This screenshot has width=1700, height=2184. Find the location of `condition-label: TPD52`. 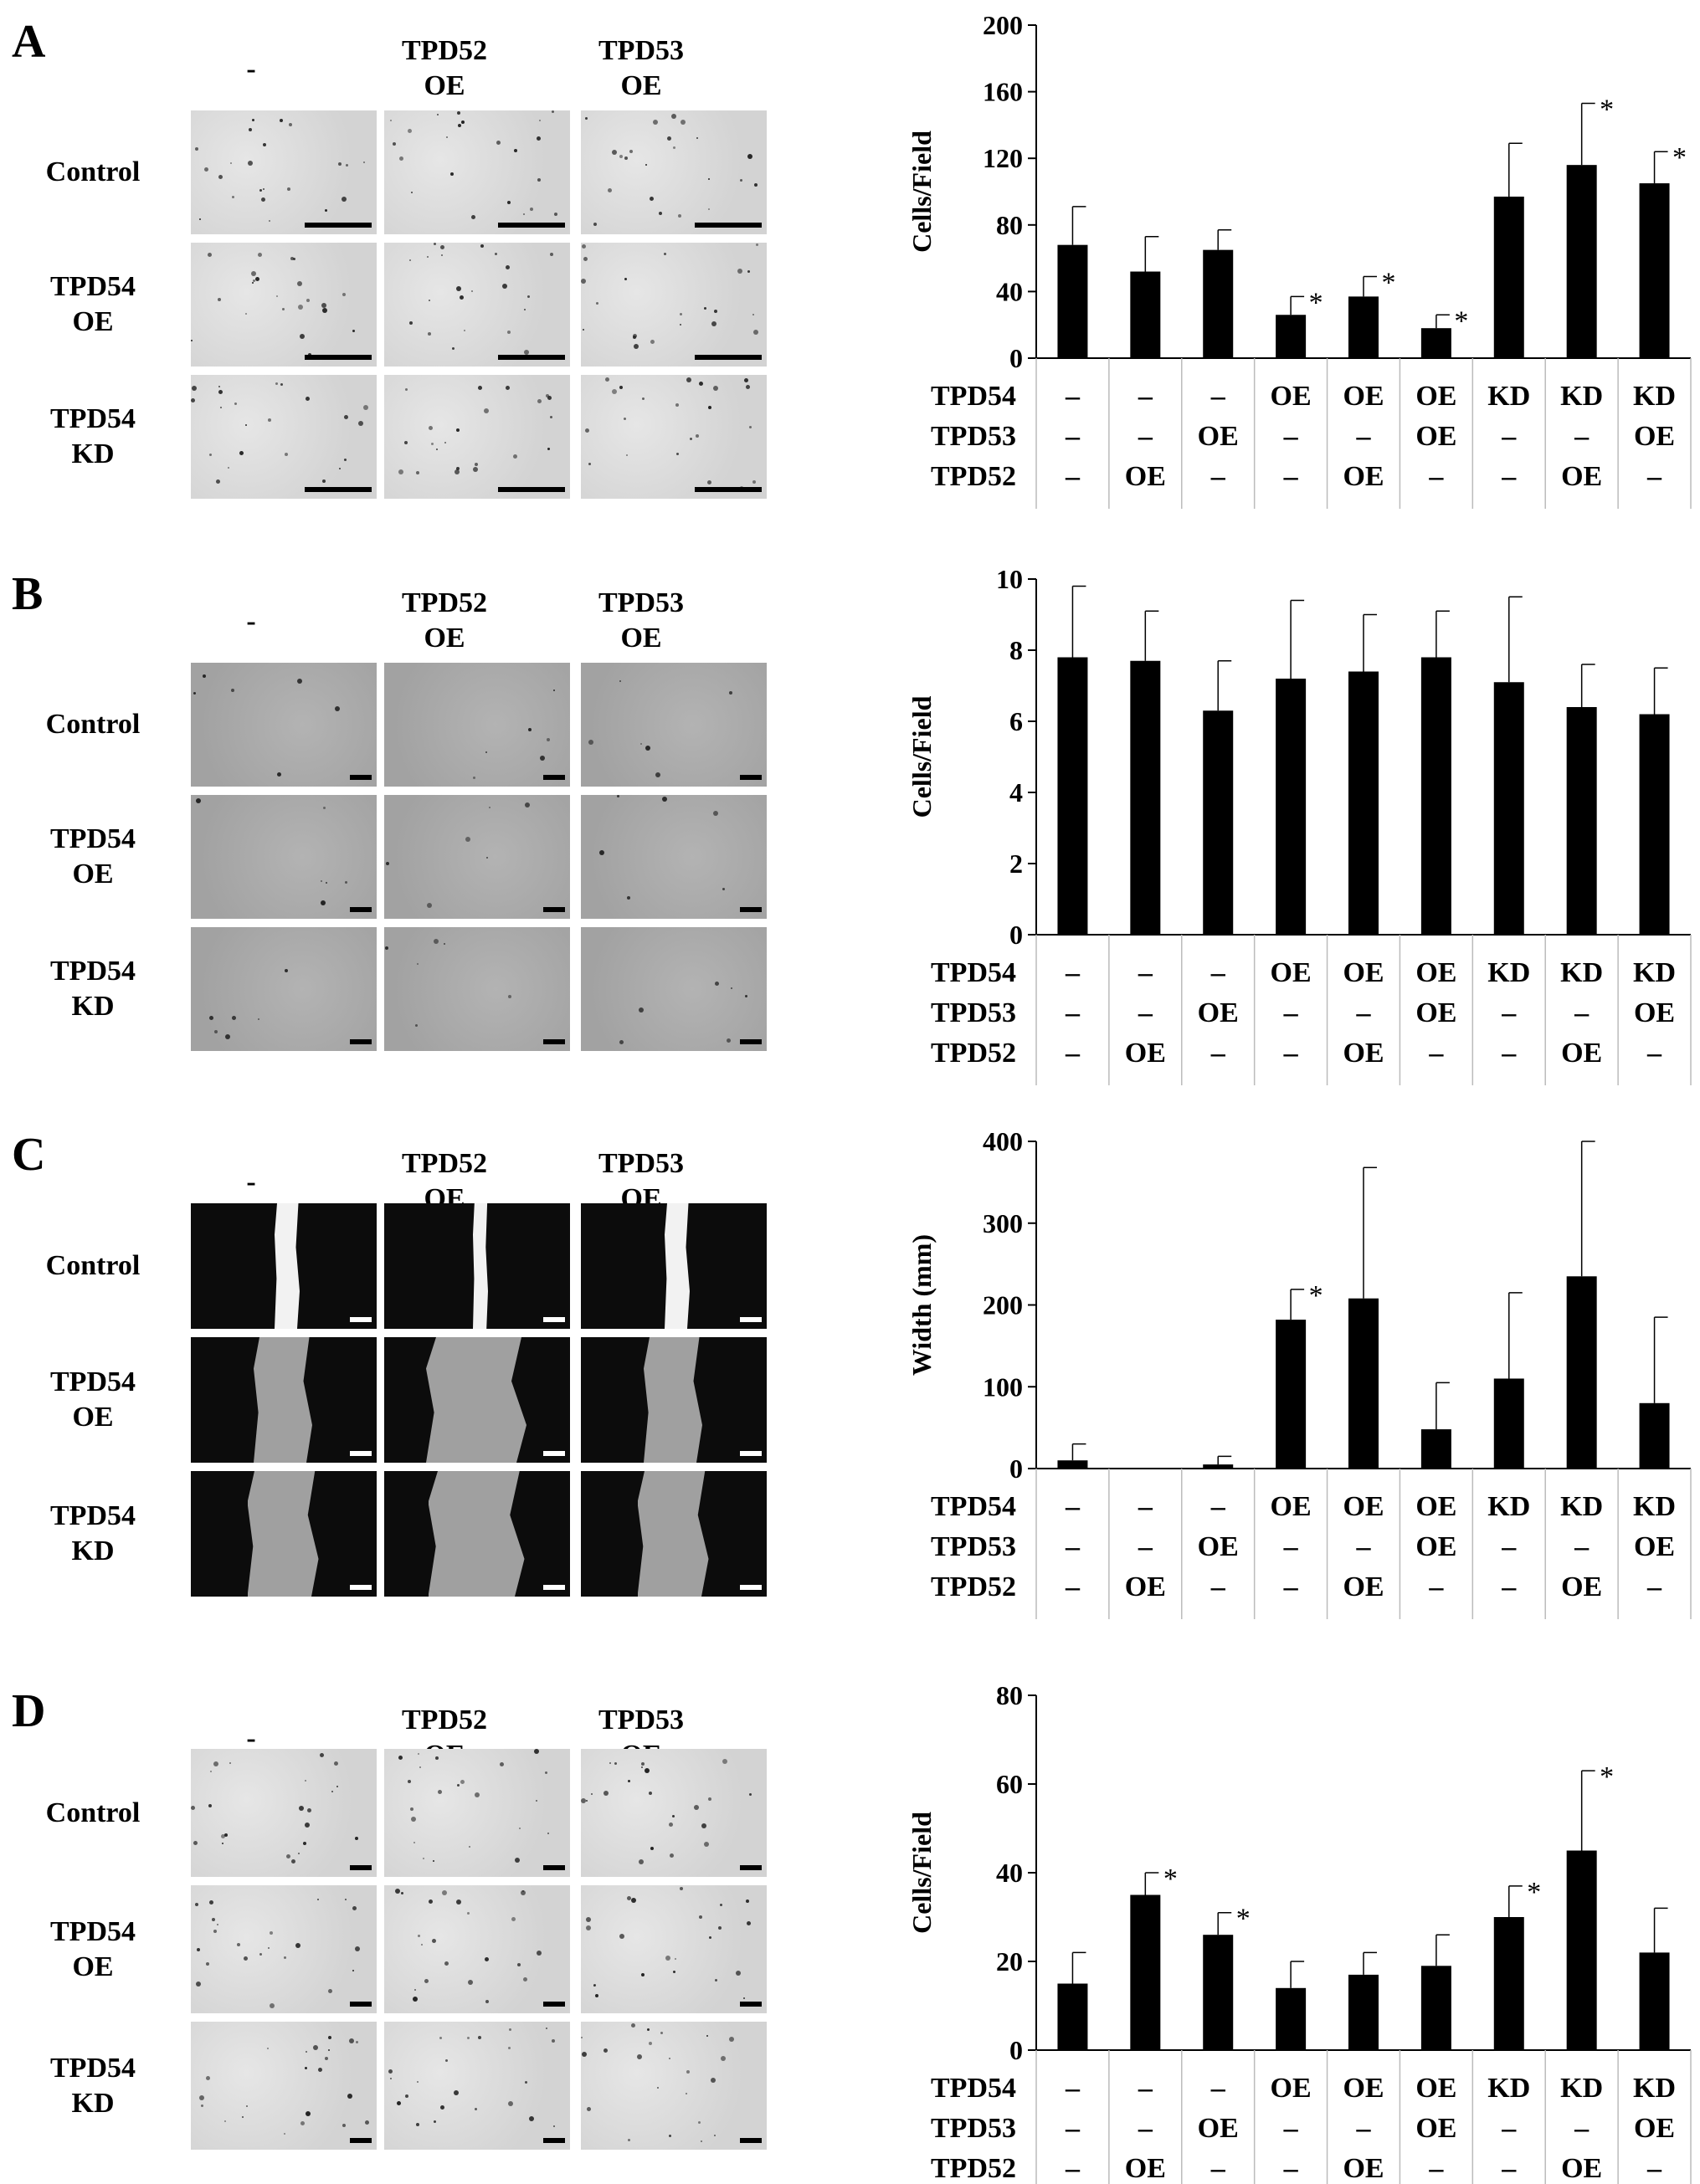

condition-label: TPD52 is located at coordinates (973, 1053).